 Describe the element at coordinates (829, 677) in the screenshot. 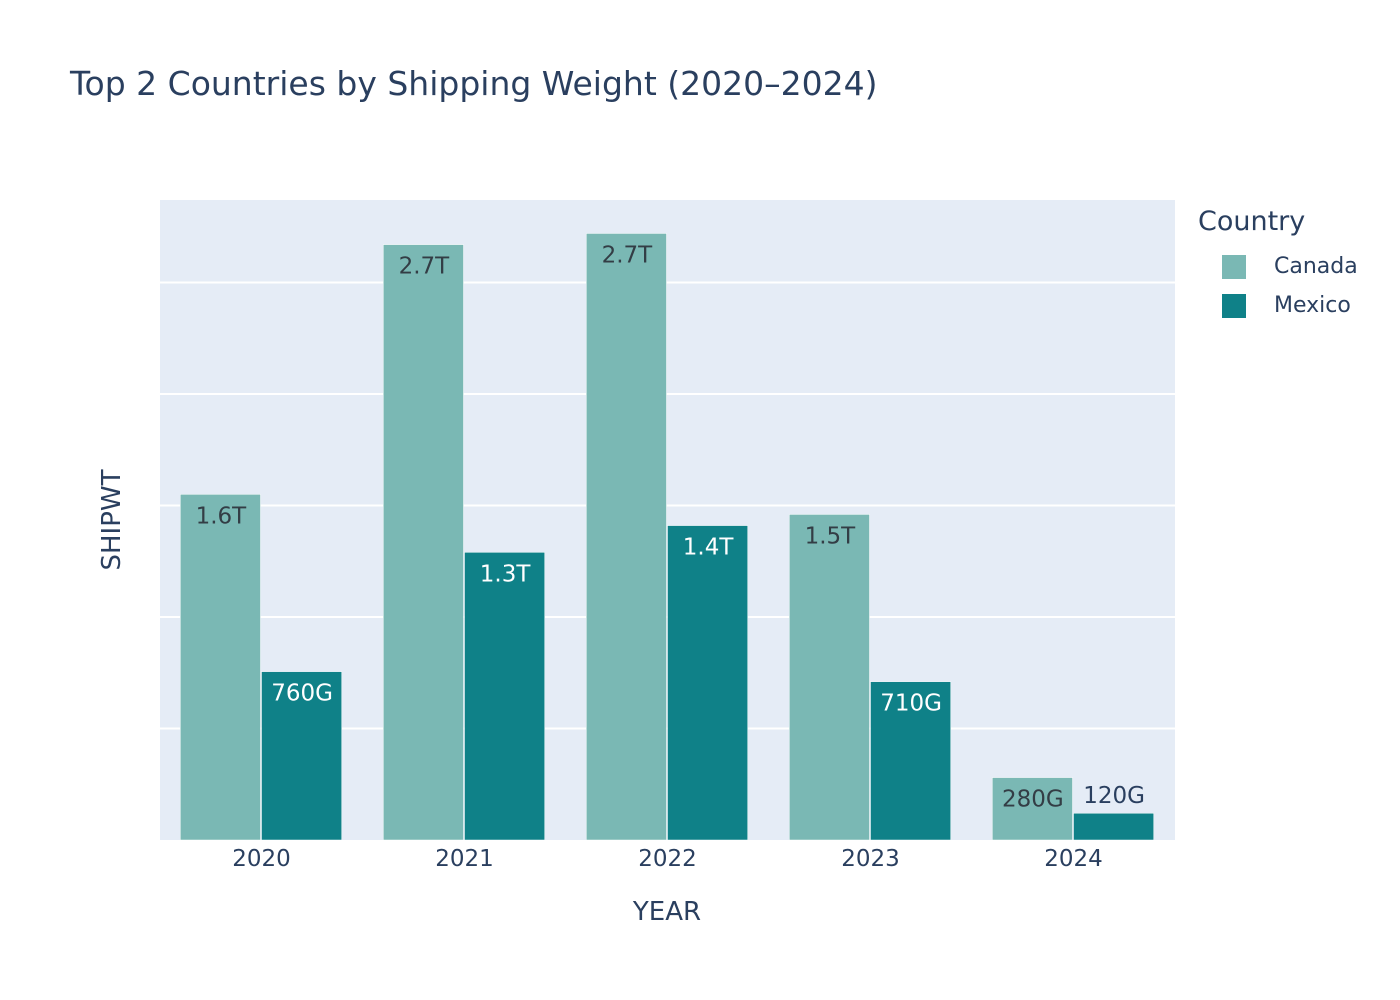

I see `bar-canada-2023` at that location.